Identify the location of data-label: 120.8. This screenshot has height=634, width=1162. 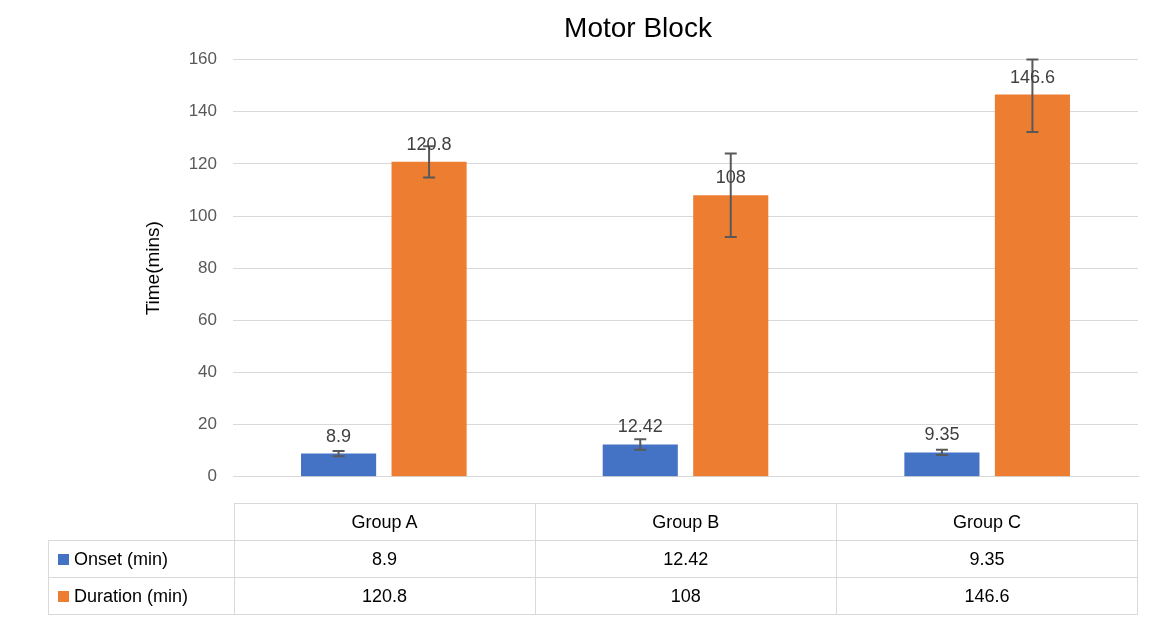
(385, 596).